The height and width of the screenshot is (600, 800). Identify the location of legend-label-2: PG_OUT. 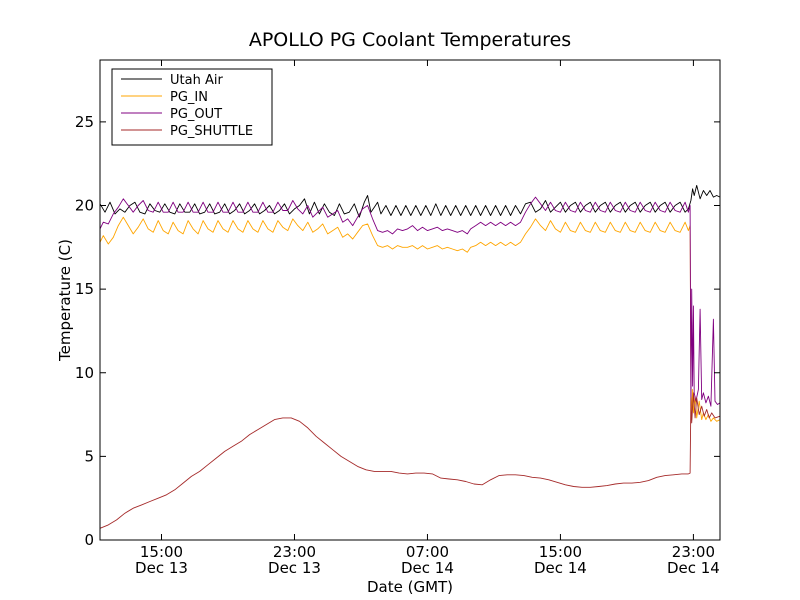
(196, 114).